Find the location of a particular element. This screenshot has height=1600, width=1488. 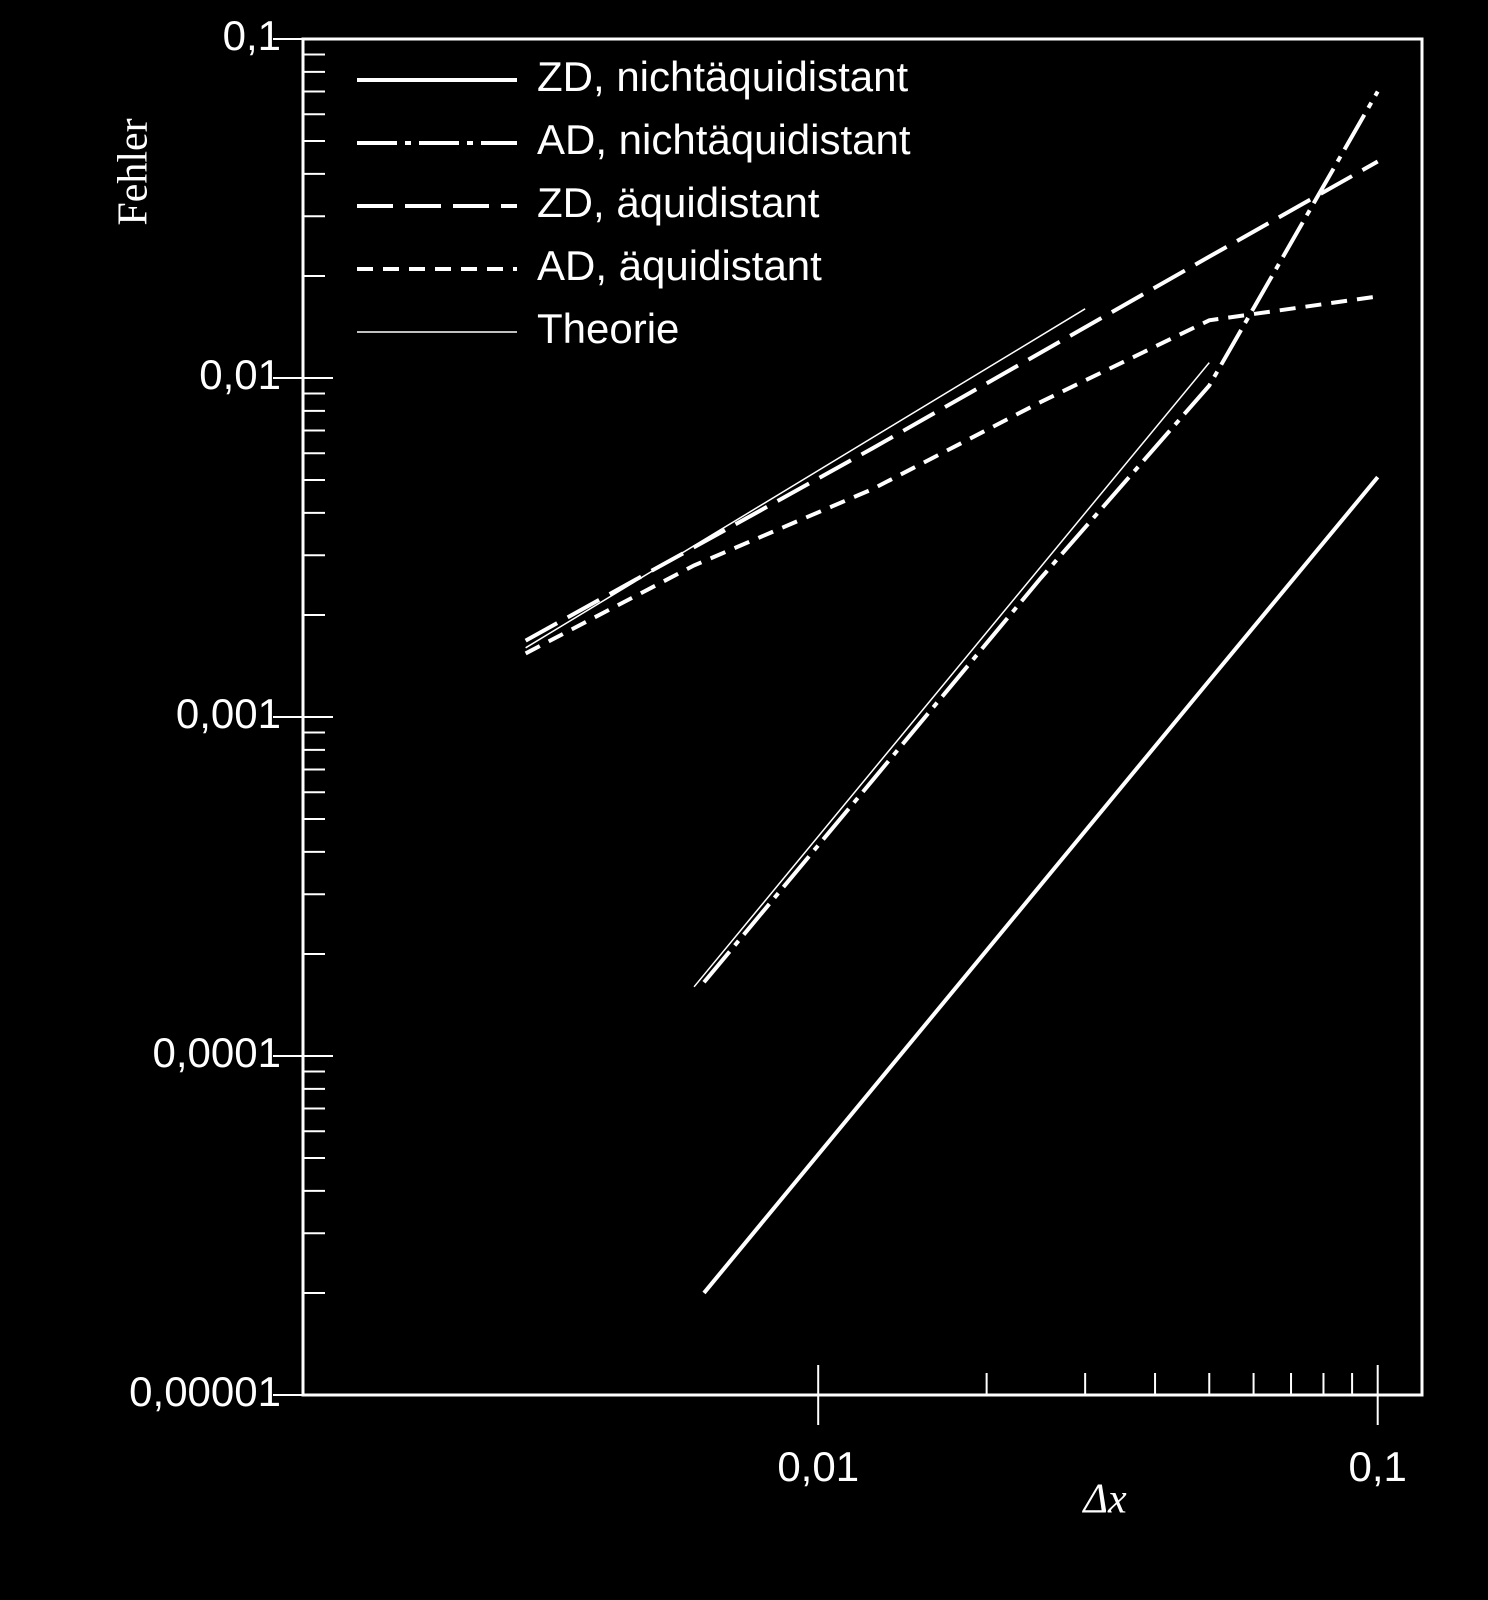

legend-label: Theorie is located at coordinates (608, 328).